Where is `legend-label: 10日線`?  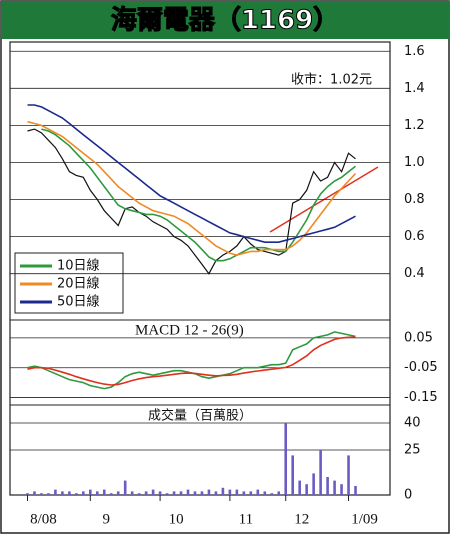 legend-label: 10日線 is located at coordinates (78, 266).